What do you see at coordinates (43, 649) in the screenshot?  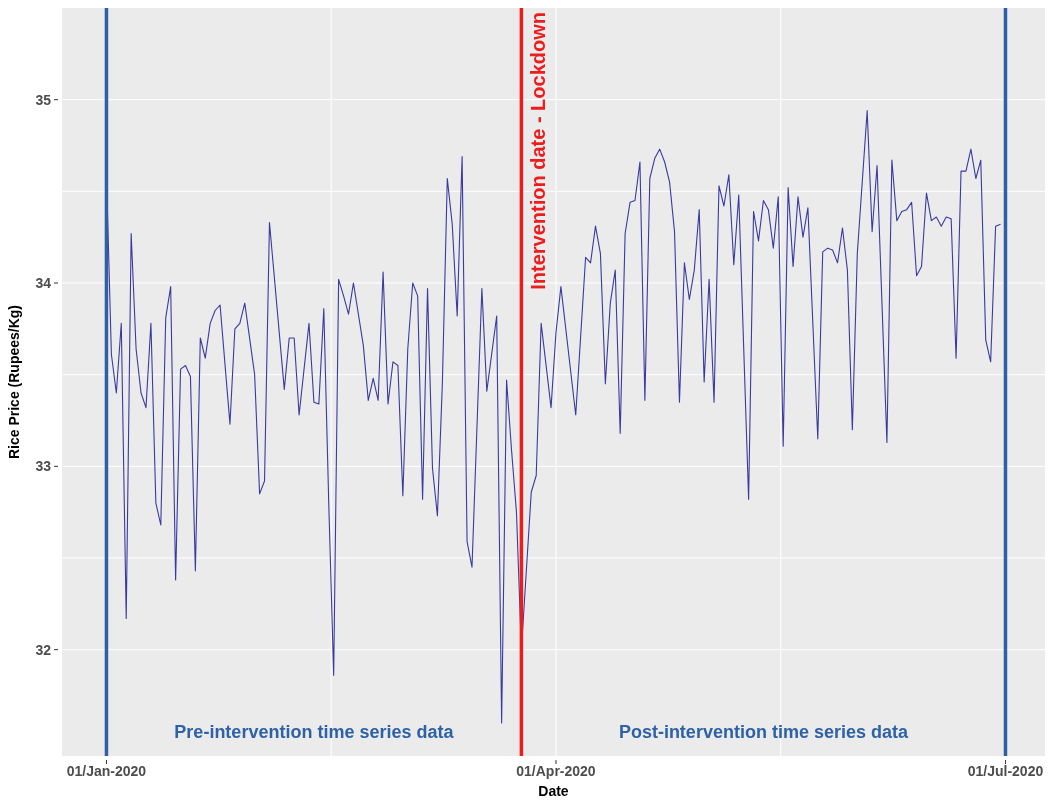 I see `y-tick-label: 32` at bounding box center [43, 649].